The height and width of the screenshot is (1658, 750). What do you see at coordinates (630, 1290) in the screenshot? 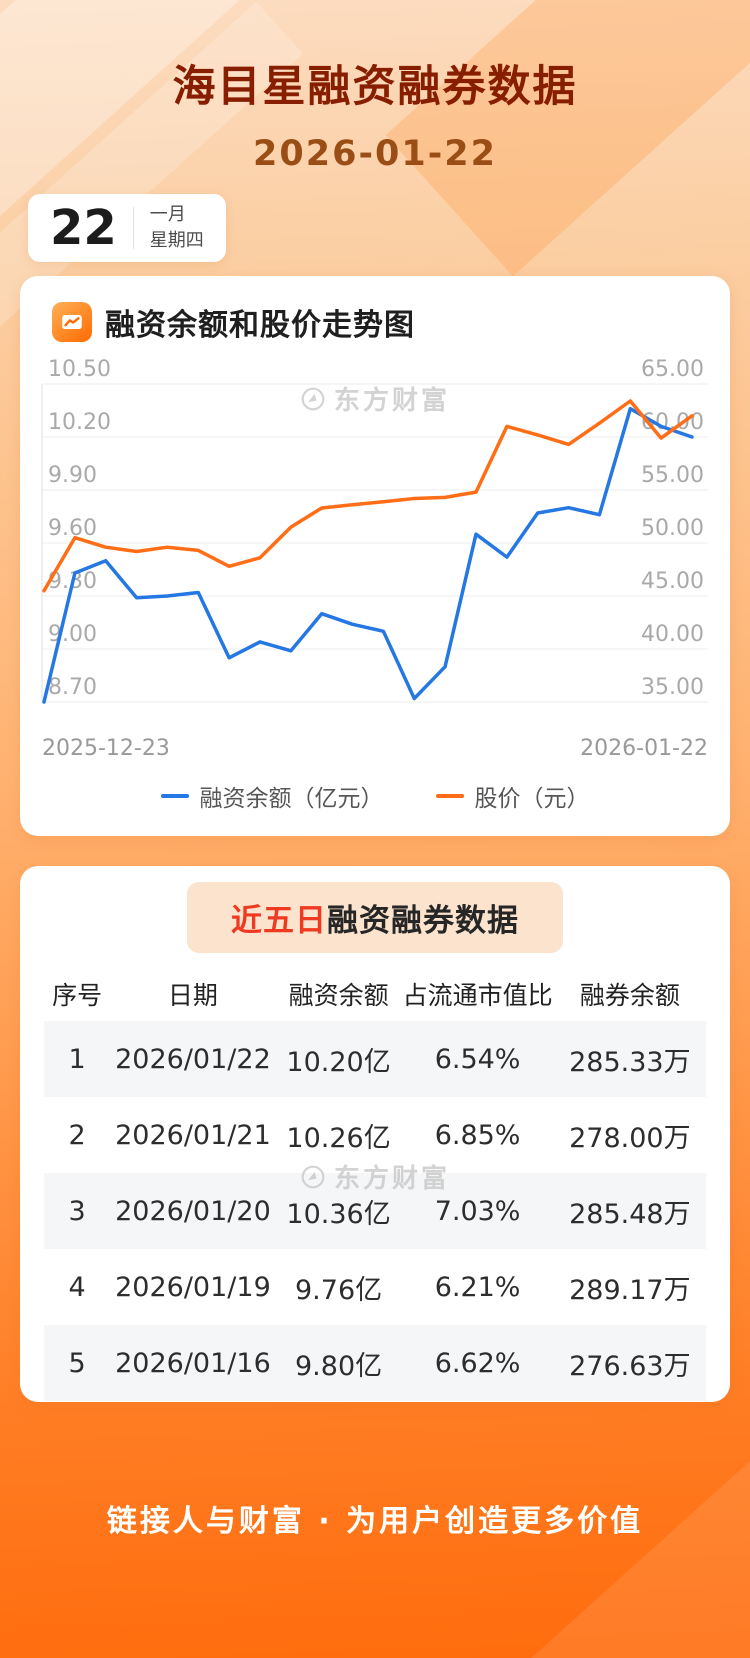
I see `table-cell: 289.17万` at bounding box center [630, 1290].